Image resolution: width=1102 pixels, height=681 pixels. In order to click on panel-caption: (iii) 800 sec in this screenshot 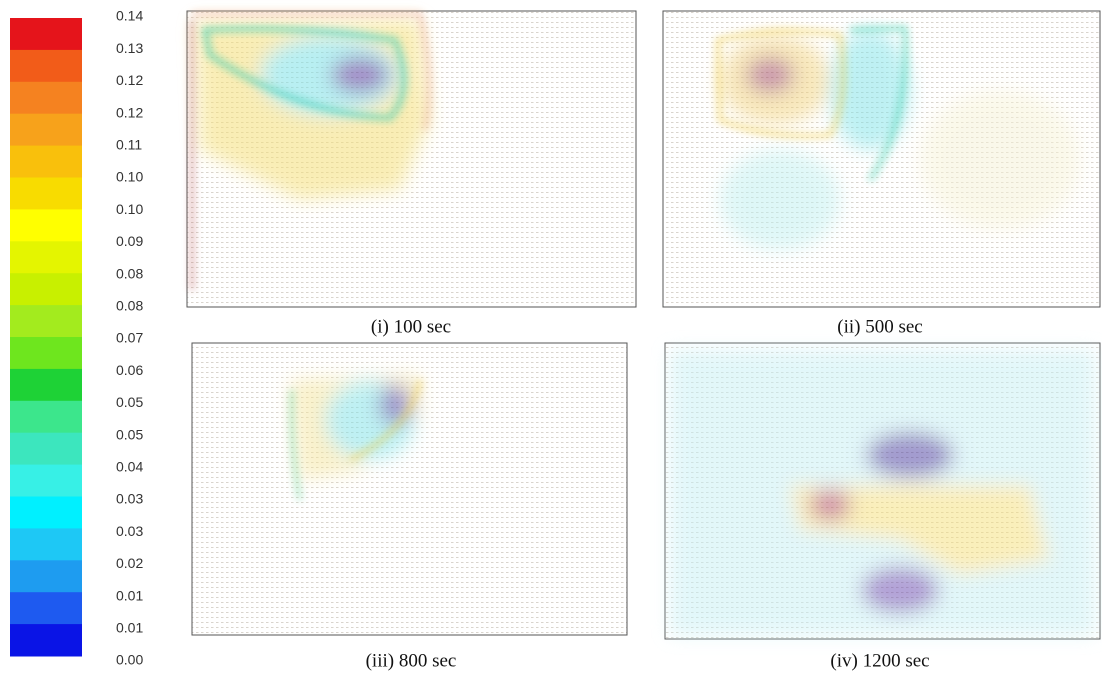, I will do `click(411, 660)`.